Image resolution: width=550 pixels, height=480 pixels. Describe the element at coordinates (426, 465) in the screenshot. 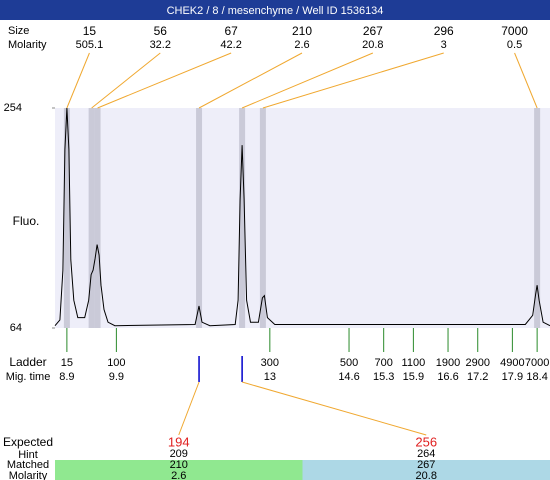

I see `matched-size: 267` at that location.